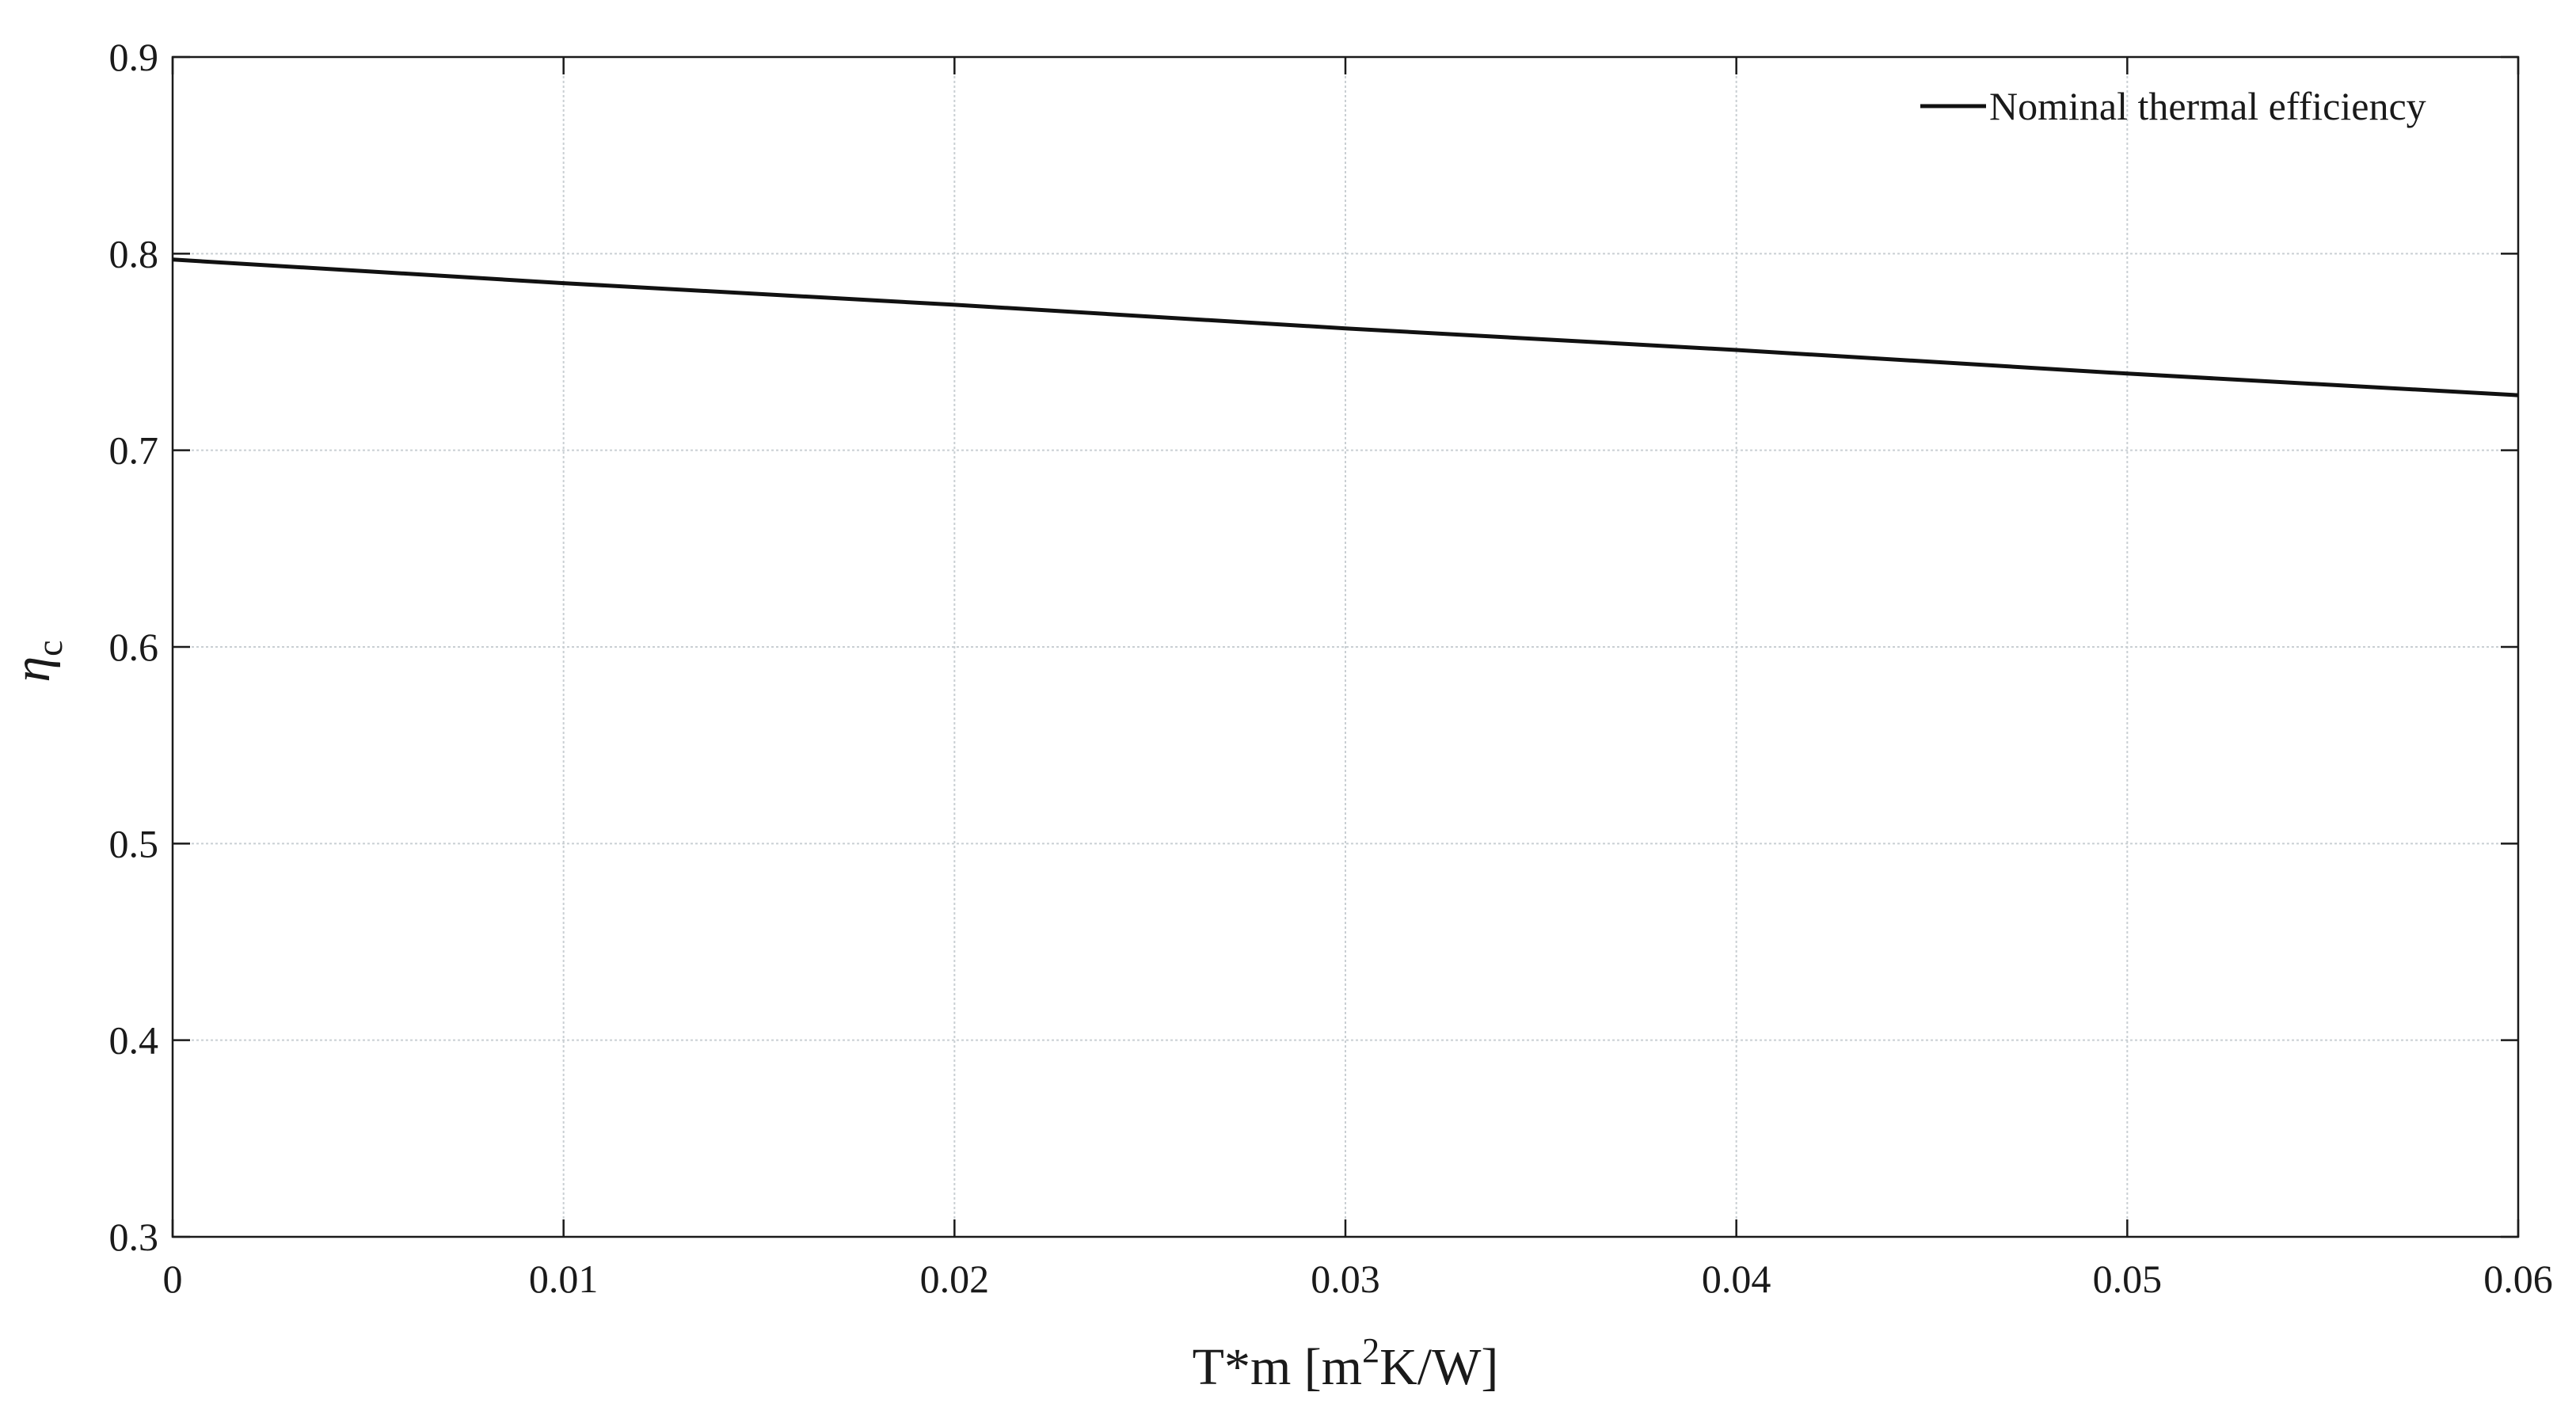  I want to click on y-axis-label: ηc, so click(36, 661).